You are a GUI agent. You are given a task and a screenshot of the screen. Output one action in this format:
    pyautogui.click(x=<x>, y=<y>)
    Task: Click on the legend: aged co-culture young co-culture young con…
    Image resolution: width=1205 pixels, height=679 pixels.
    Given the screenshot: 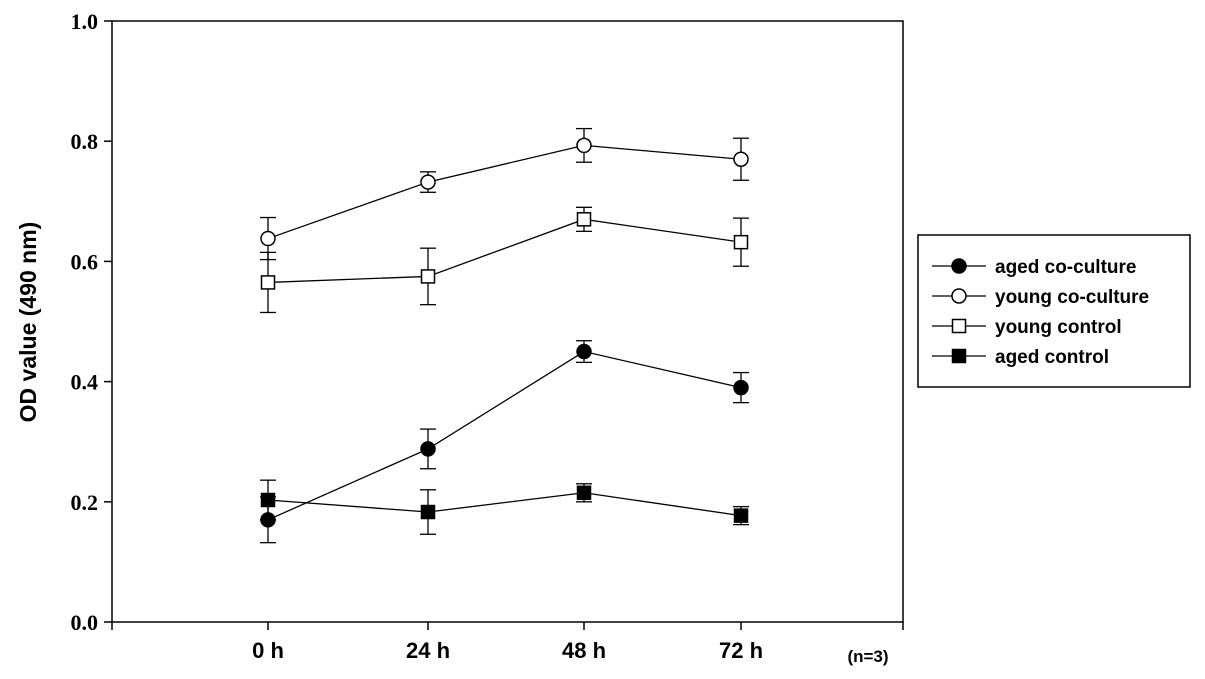 What is the action you would take?
    pyautogui.click(x=1054, y=311)
    